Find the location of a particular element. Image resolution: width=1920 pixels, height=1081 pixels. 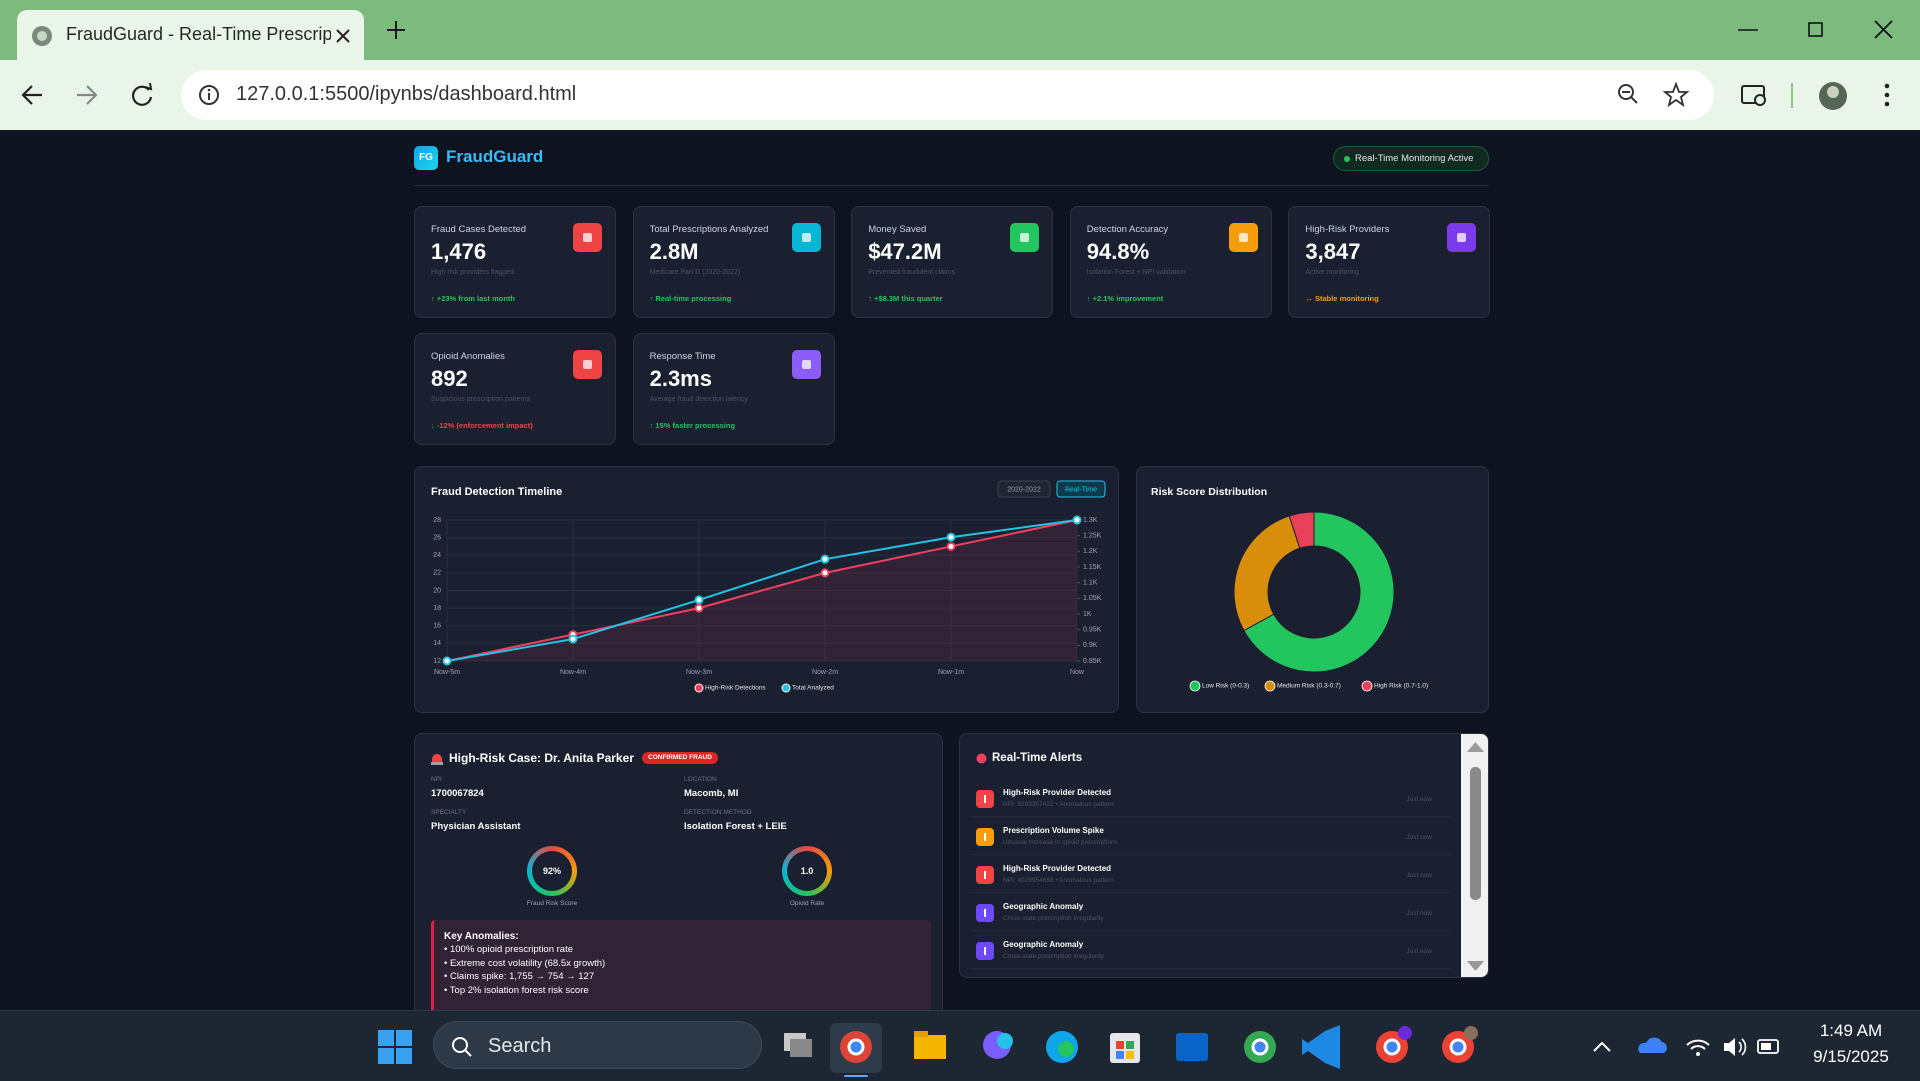

y-tick-label: 26 is located at coordinates (437, 537).